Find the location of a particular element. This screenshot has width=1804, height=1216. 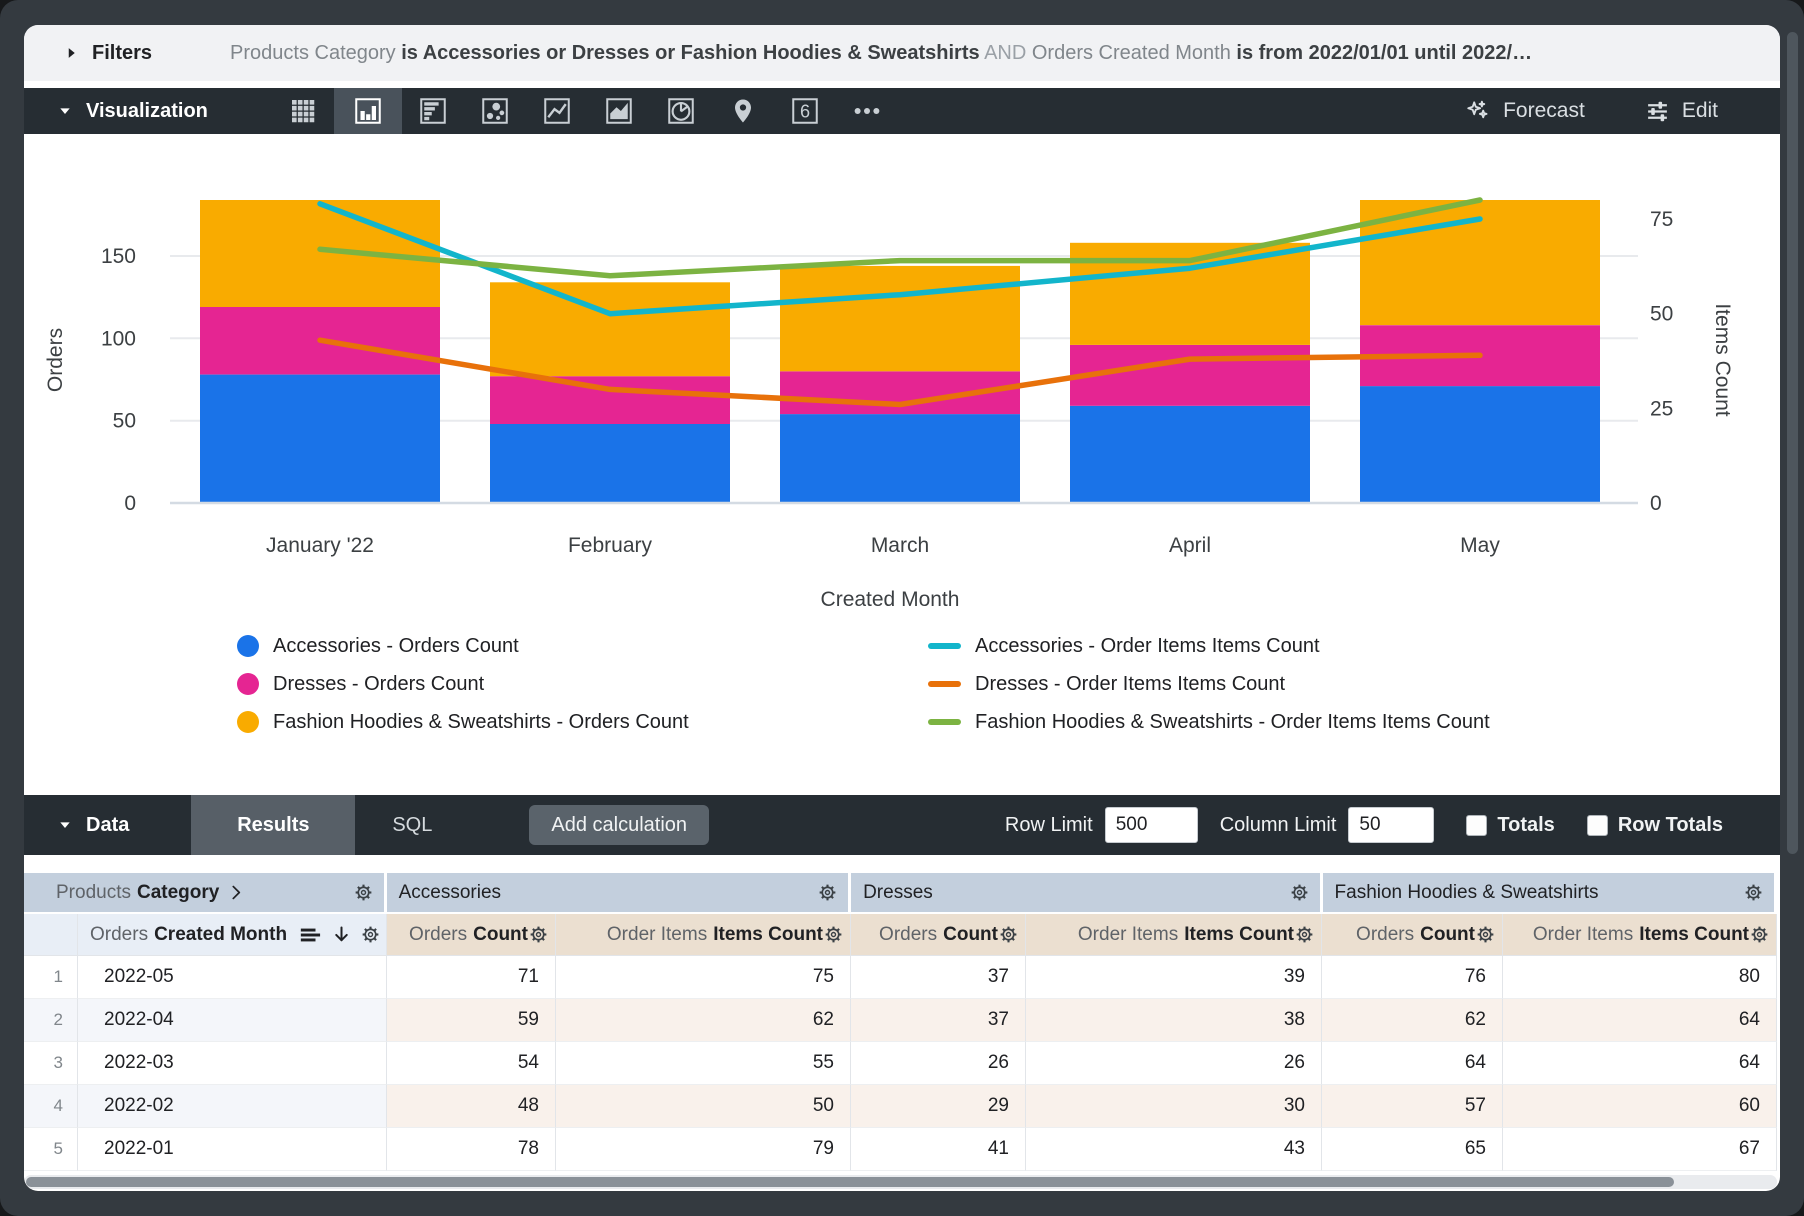

table-row: 4 2022-02 48 50 29 30 57 60 is located at coordinates (900, 1106).